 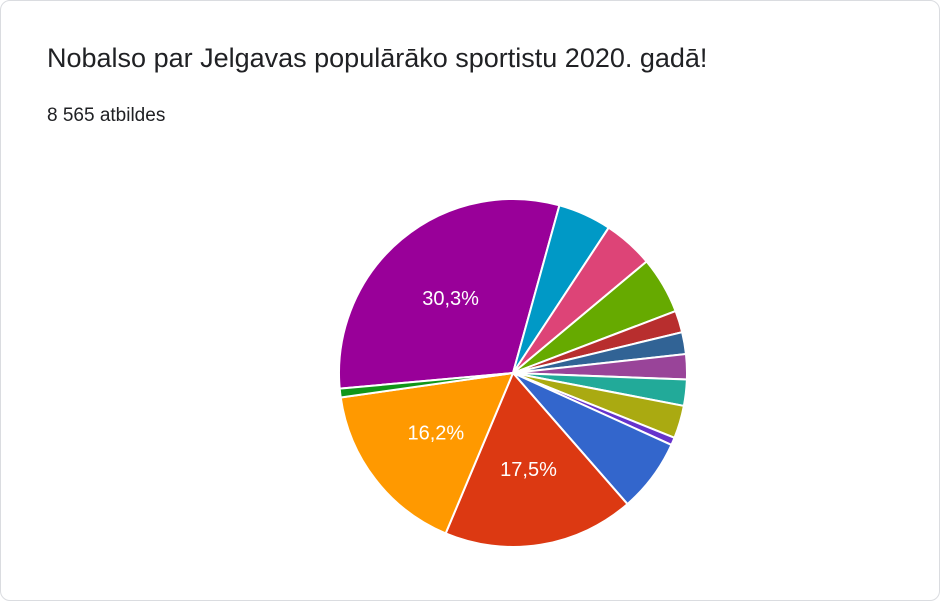 What do you see at coordinates (528, 470) in the screenshot?
I see `slice-label-12: 17,5%` at bounding box center [528, 470].